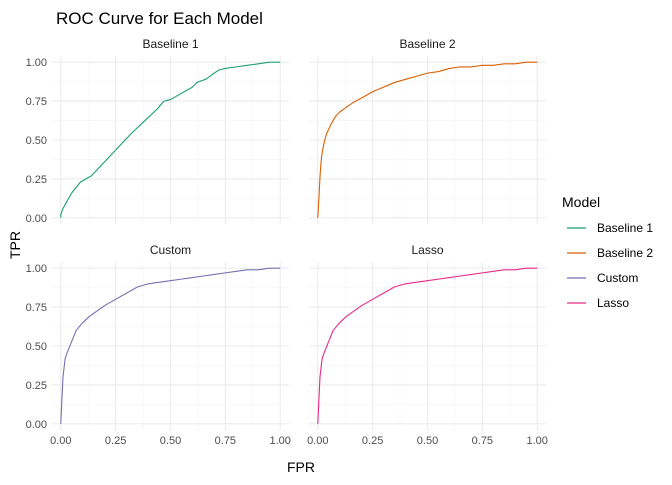 This screenshot has height=485, width=672. Describe the element at coordinates (613, 303) in the screenshot. I see `legend-label: Lasso` at that location.